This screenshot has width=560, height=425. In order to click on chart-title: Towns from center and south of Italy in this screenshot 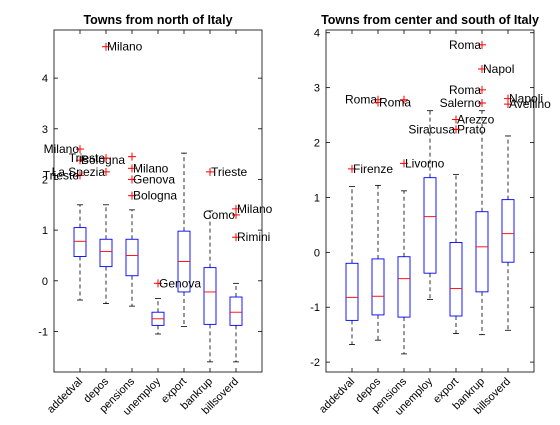, I will do `click(430, 20)`.